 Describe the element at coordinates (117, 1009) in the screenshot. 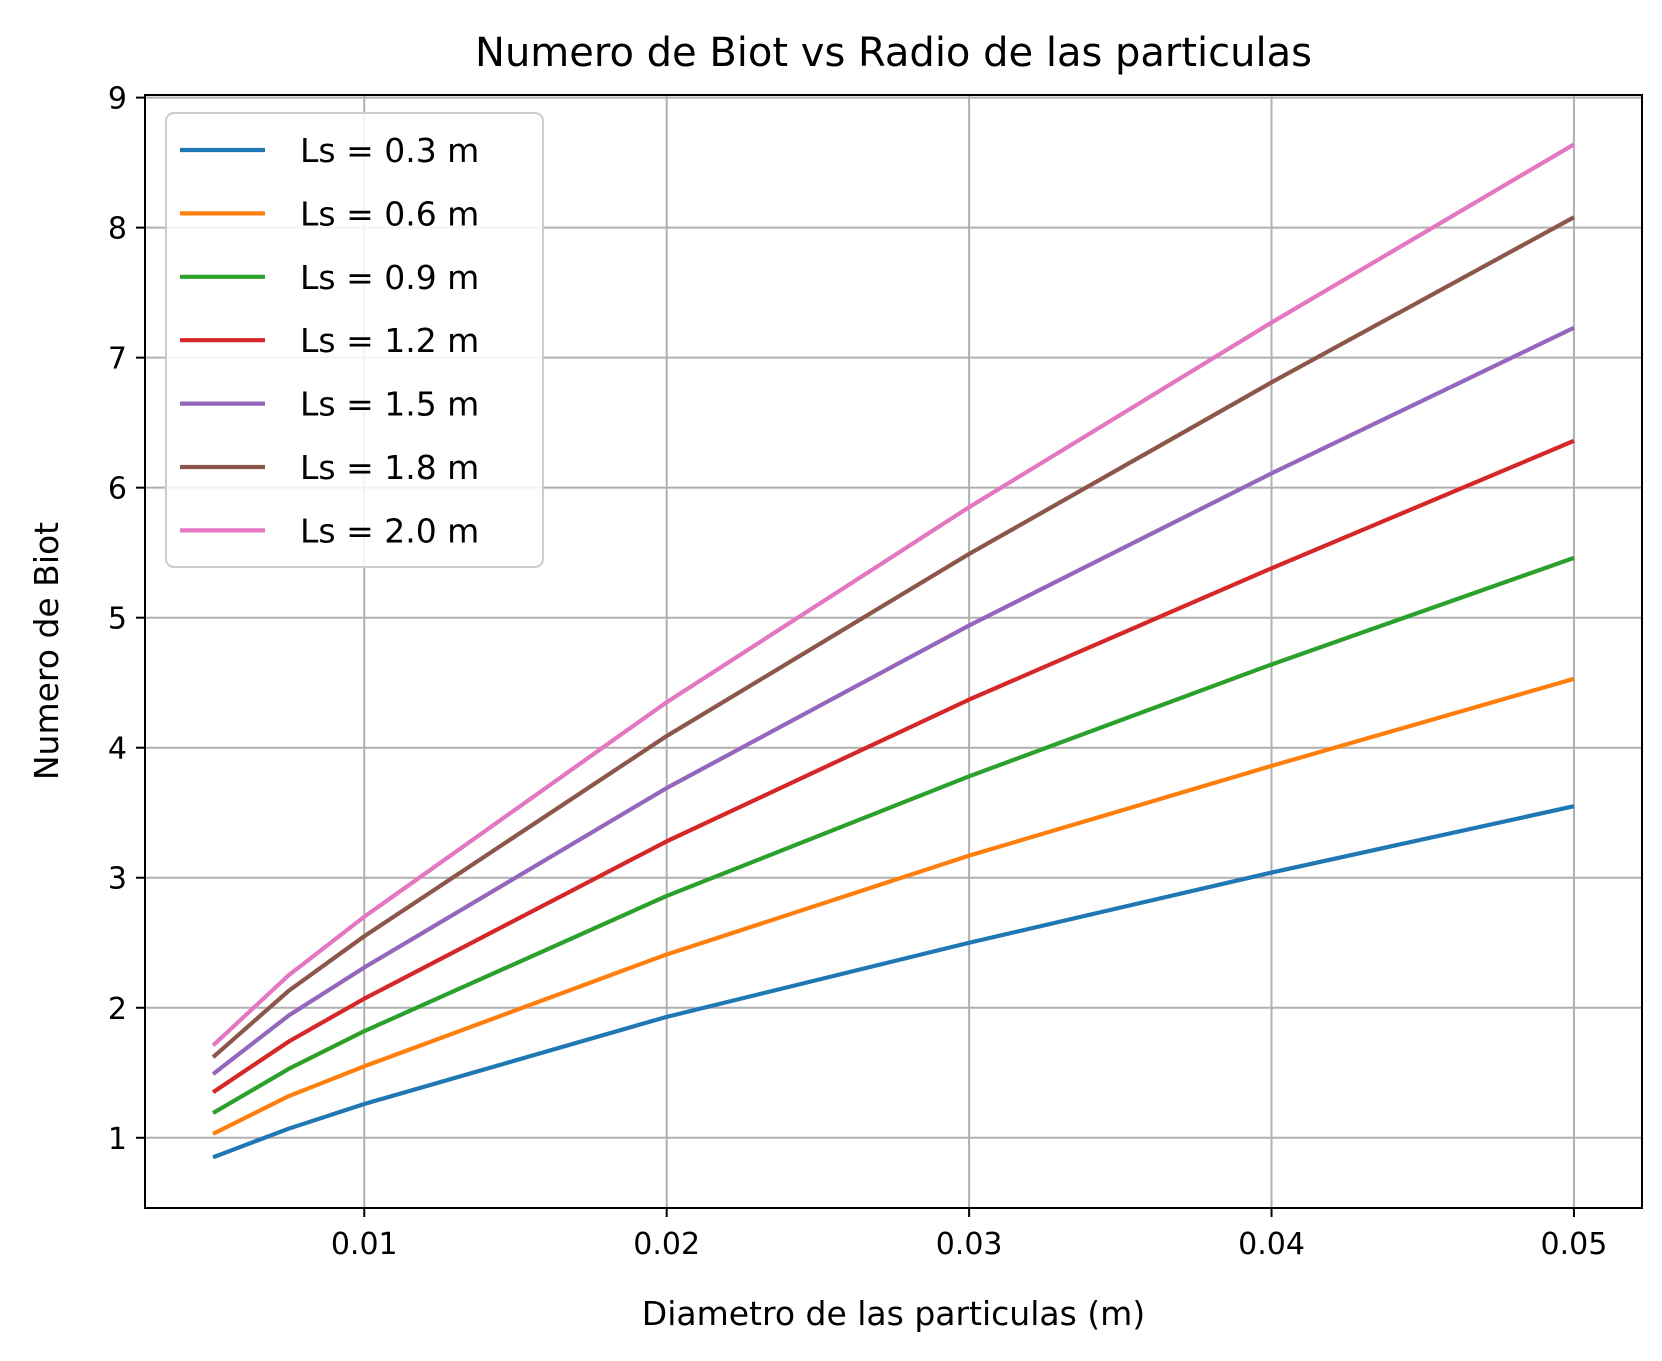

I see `y-tick-label: 2` at that location.